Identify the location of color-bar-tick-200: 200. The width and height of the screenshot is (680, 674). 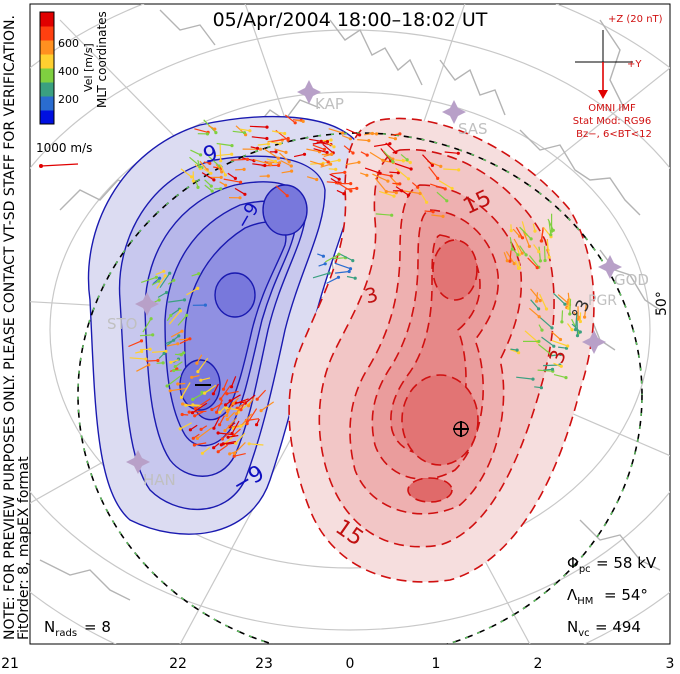
(68, 99).